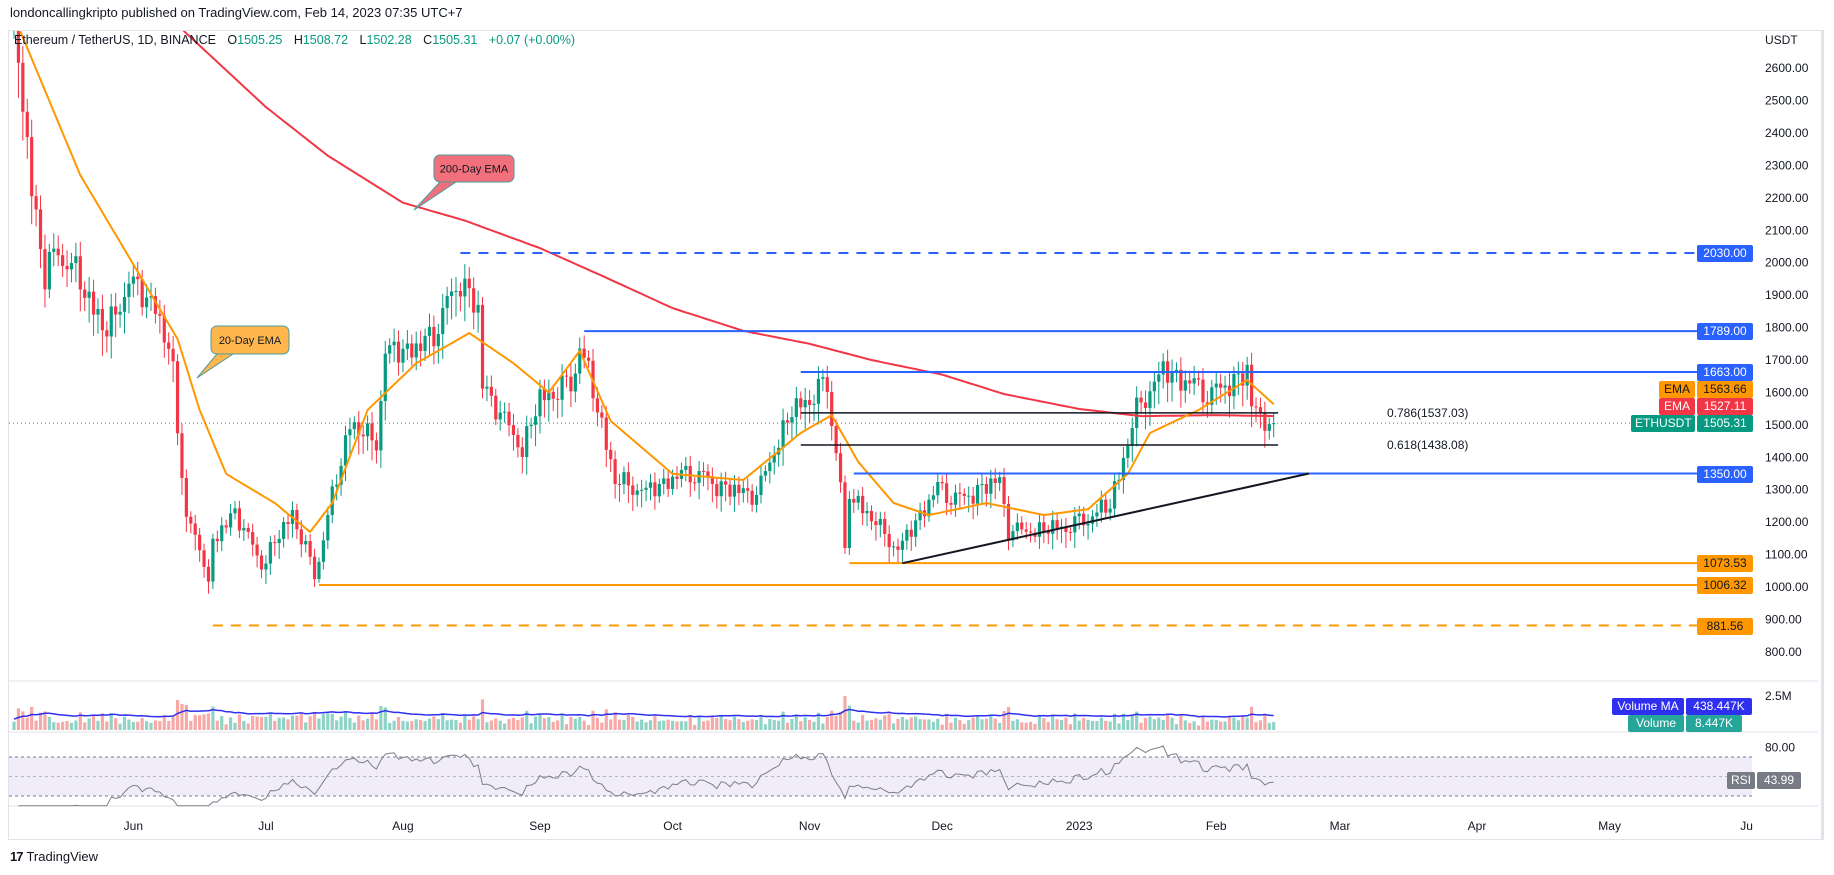 The image size is (1834, 875). I want to click on rsi-value-badge: 43.99, so click(1779, 780).